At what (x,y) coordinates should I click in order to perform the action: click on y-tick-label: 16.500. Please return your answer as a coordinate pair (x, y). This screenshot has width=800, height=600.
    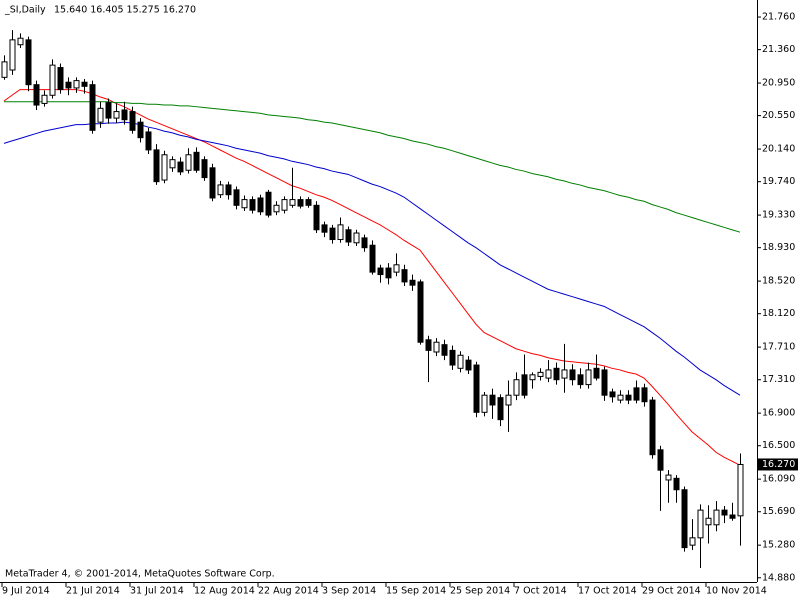
    Looking at the image, I should click on (778, 445).